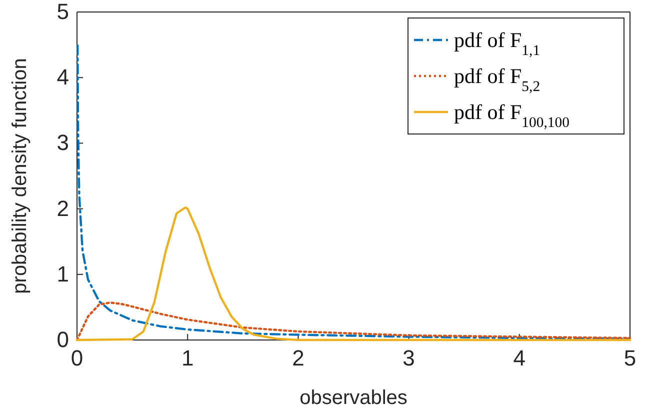 This screenshot has width=652, height=413. I want to click on y-tick-label: 0, so click(62, 339).